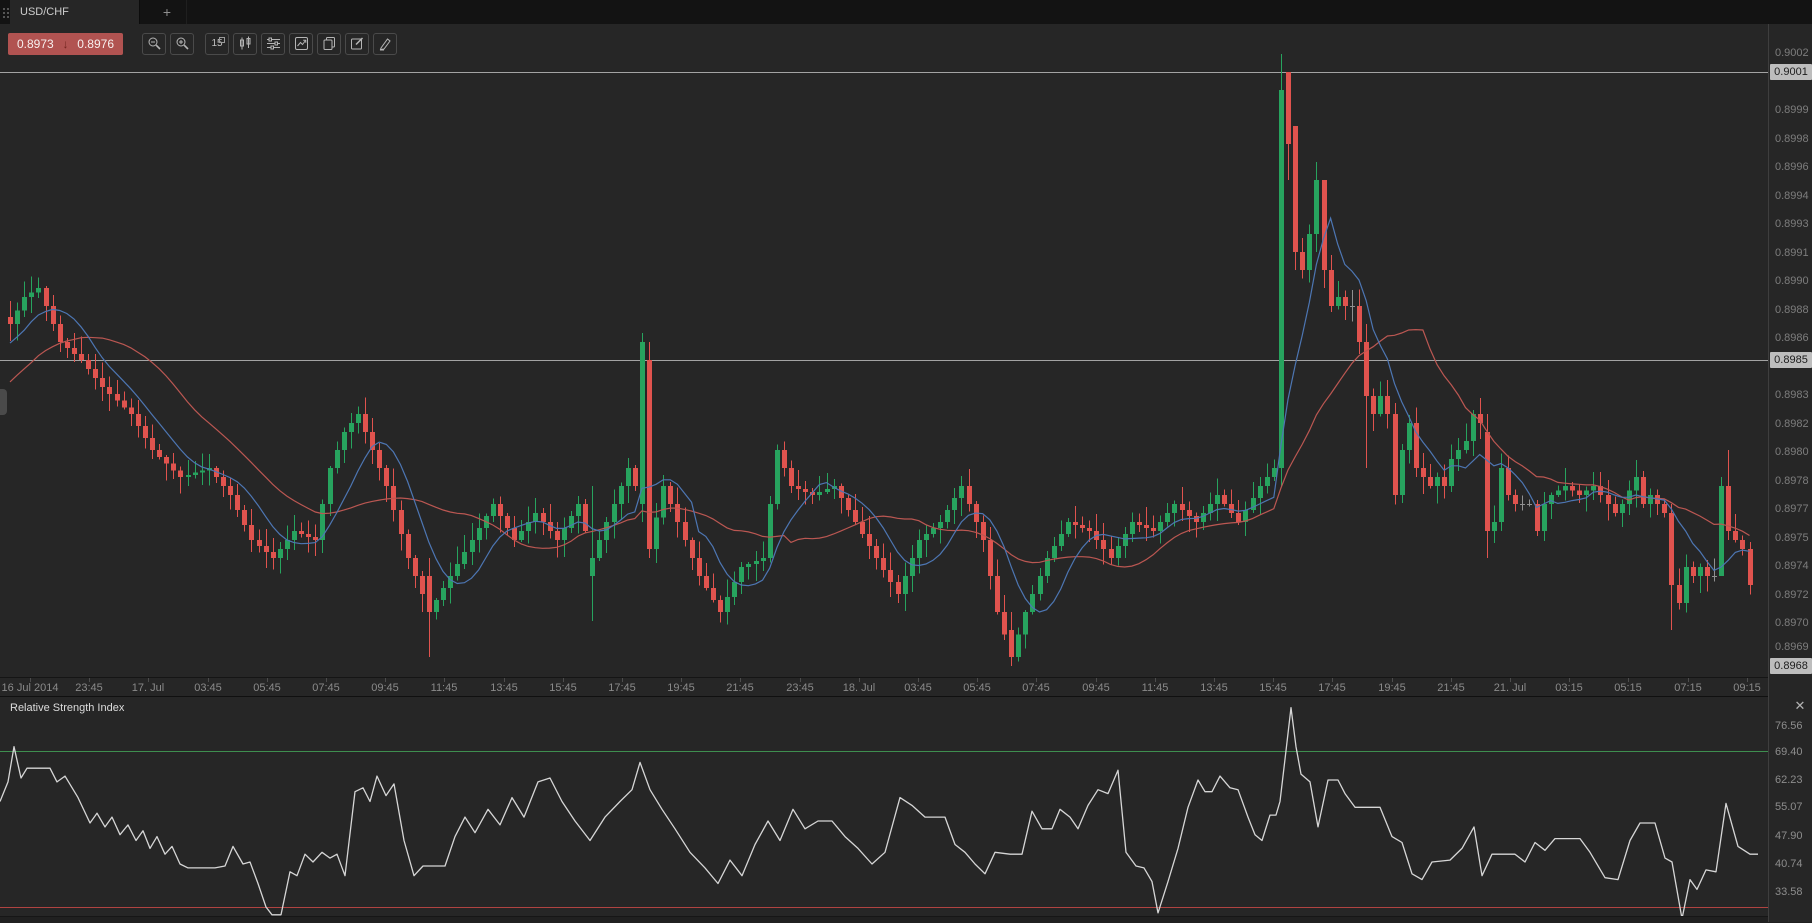 This screenshot has height=923, width=1812. I want to click on price-tick-label: 0.8969, so click(1792, 647).